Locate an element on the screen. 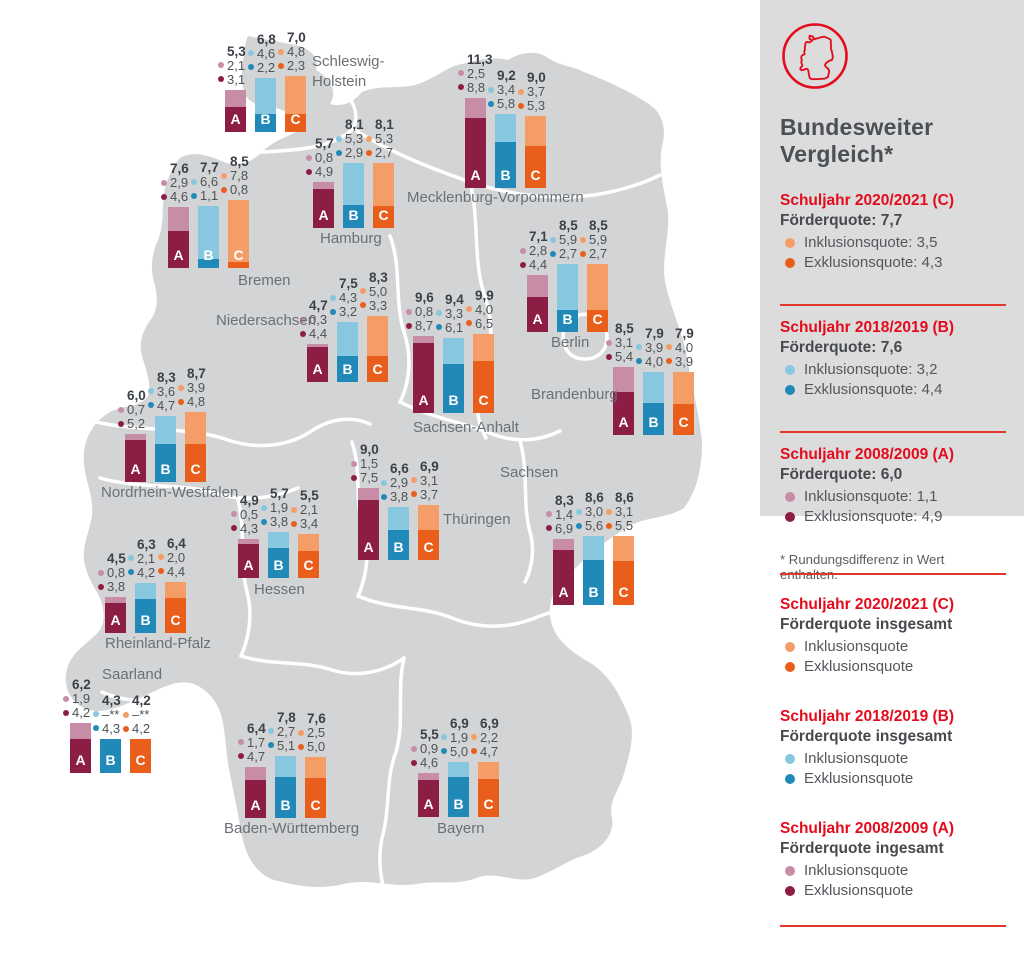  foerderquote-label: Förderquote: 6,0 is located at coordinates (841, 474).